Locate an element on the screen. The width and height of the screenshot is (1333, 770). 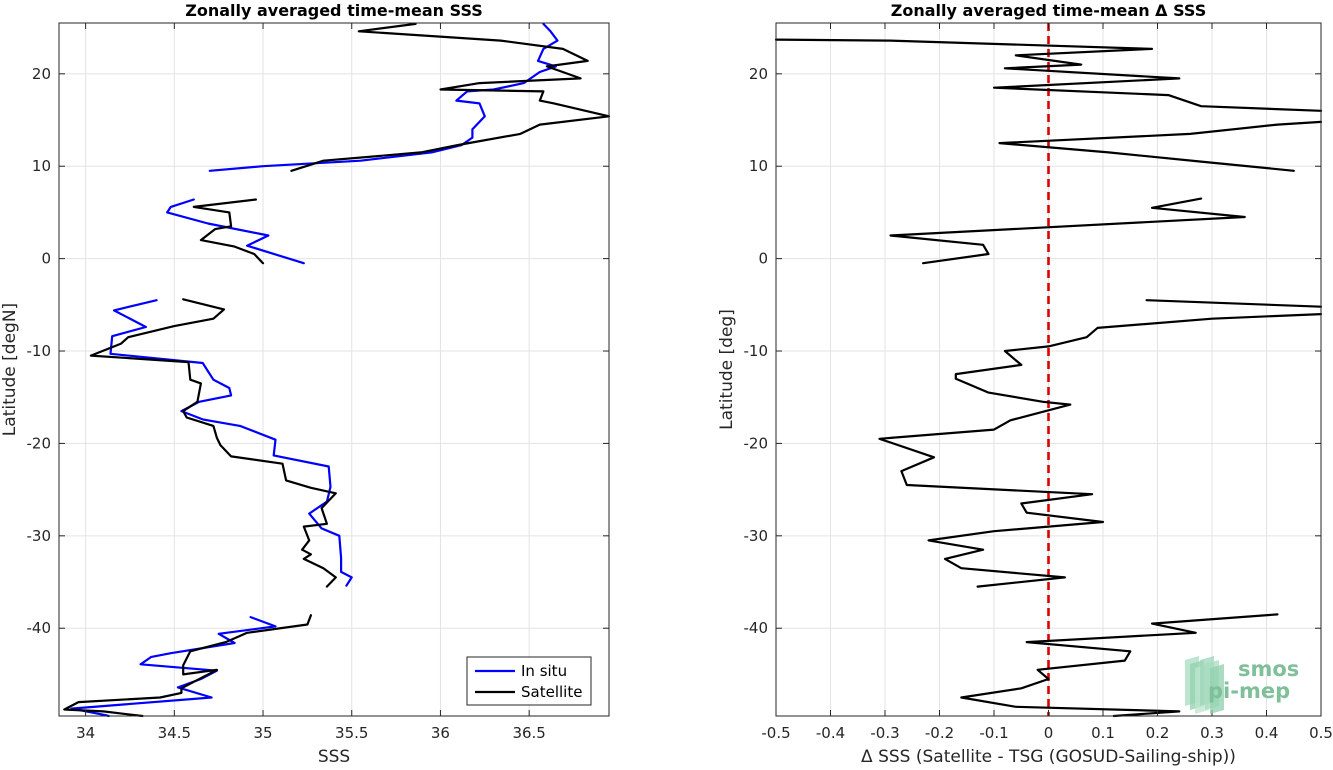
p1-chart-title: Zonally averaged time-mean Δ SSS is located at coordinates (1049, 10).